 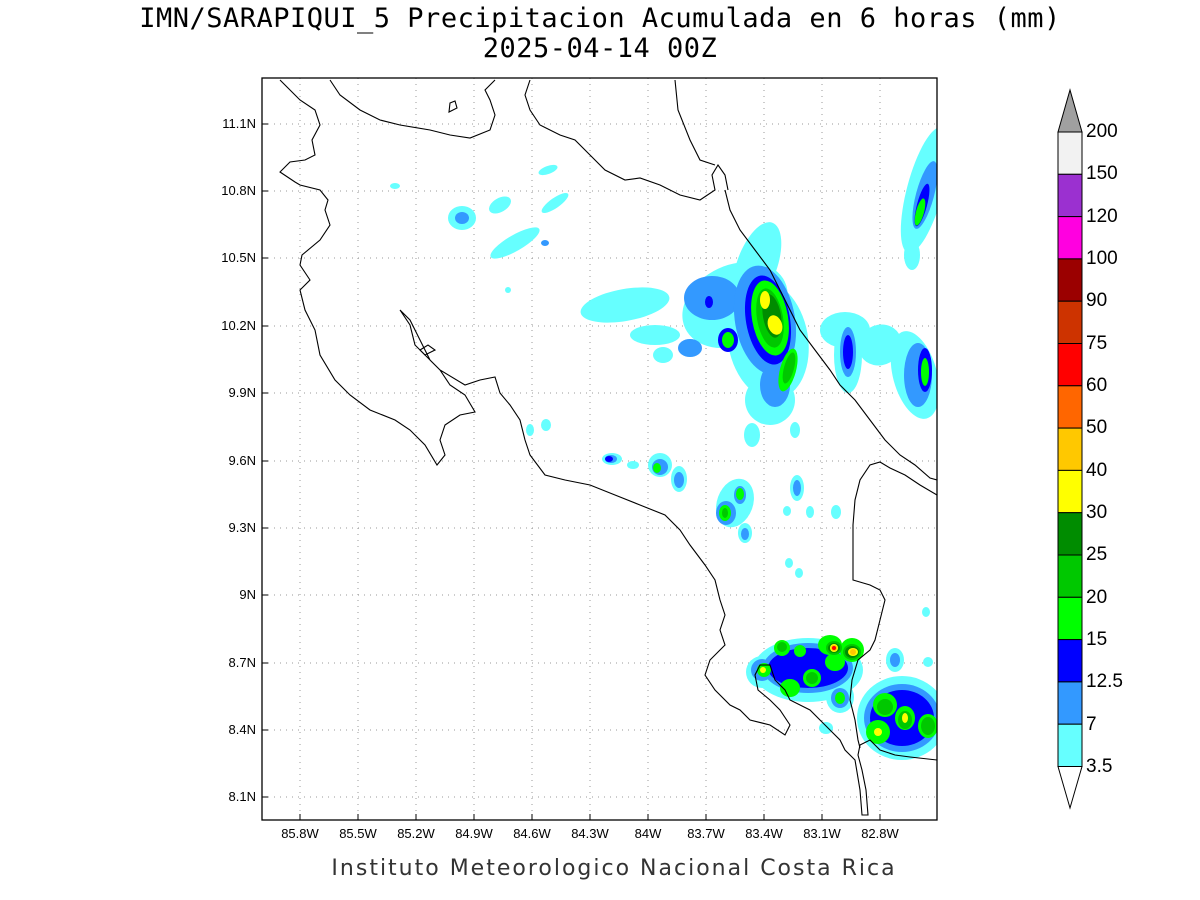 I want to click on colorbar-label: 60, so click(x=1097, y=385).